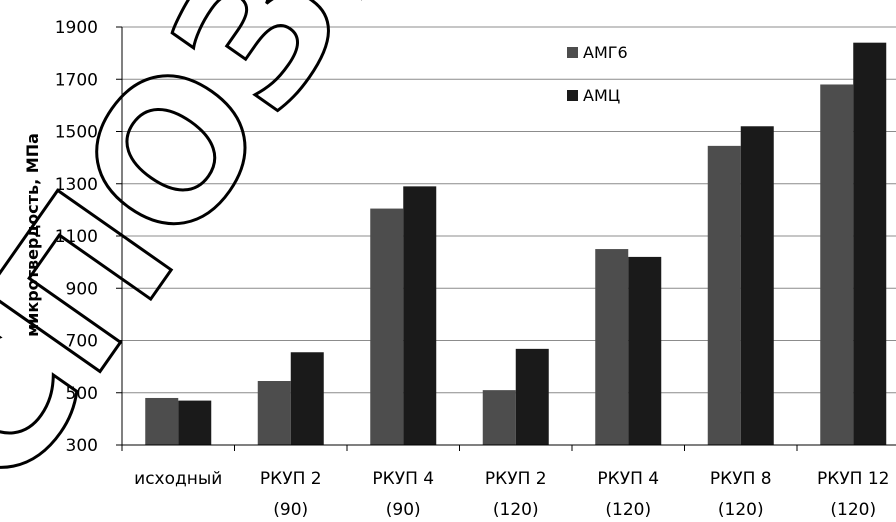 The image size is (896, 522). I want to click on y-tick-label: 300, so click(82, 446).